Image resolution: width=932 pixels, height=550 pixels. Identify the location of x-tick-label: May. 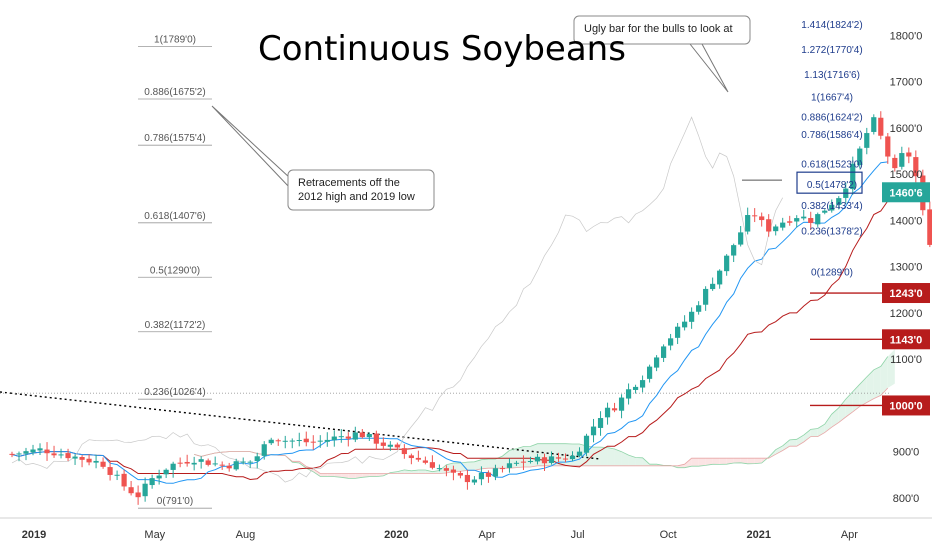
(154, 535).